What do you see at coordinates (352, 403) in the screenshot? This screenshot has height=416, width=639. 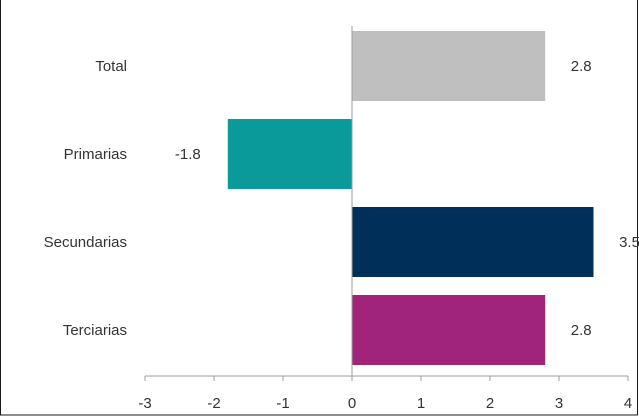 I see `x-tick-label: 0` at bounding box center [352, 403].